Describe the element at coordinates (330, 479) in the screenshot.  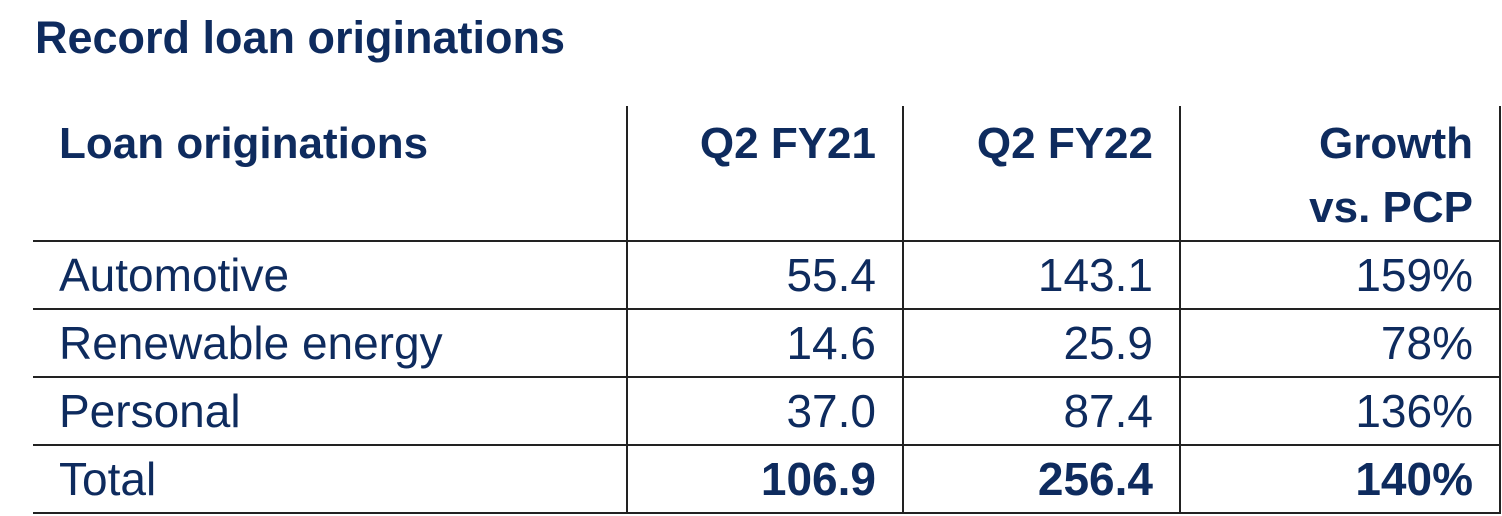
I see `row-label: Total` at that location.